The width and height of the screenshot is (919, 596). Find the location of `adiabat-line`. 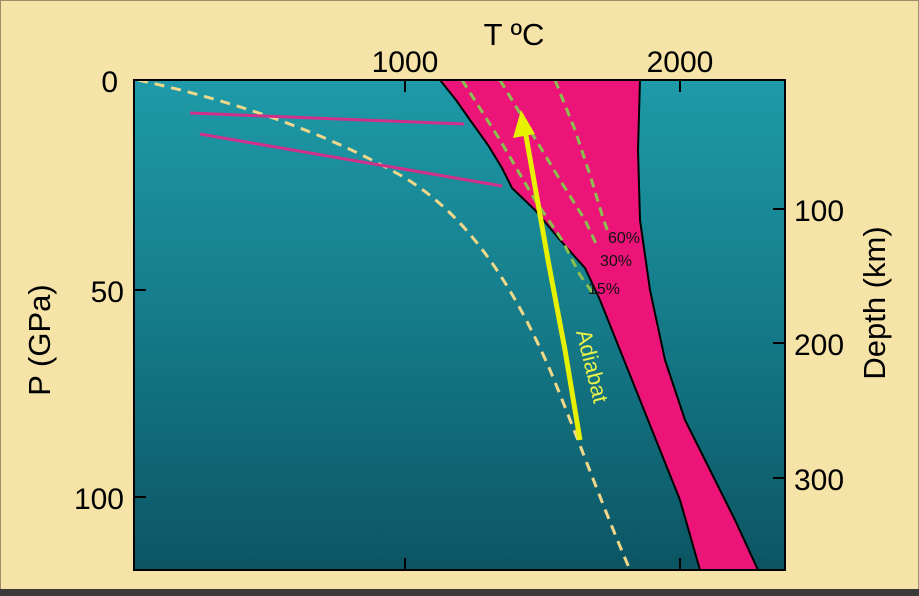

adiabat-line is located at coordinates (552, 285).